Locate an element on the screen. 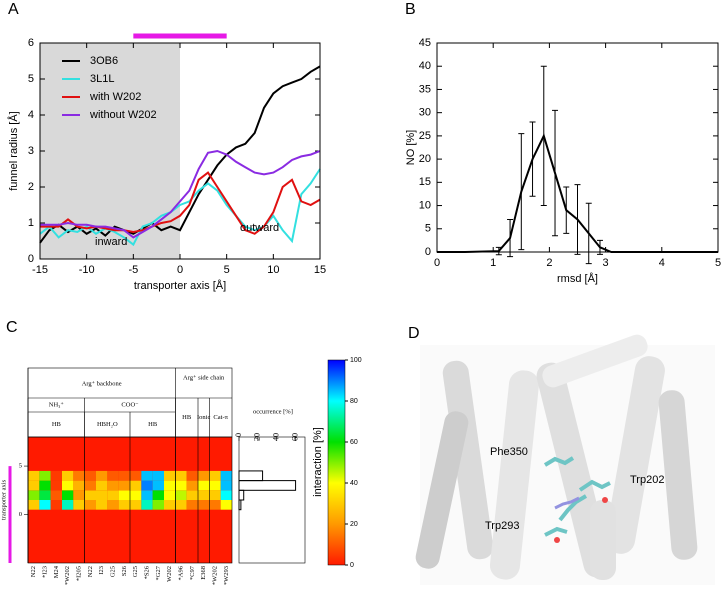 This screenshot has width=724, height=596. y-axis-label: funnel radius [Å] is located at coordinates (13, 151).